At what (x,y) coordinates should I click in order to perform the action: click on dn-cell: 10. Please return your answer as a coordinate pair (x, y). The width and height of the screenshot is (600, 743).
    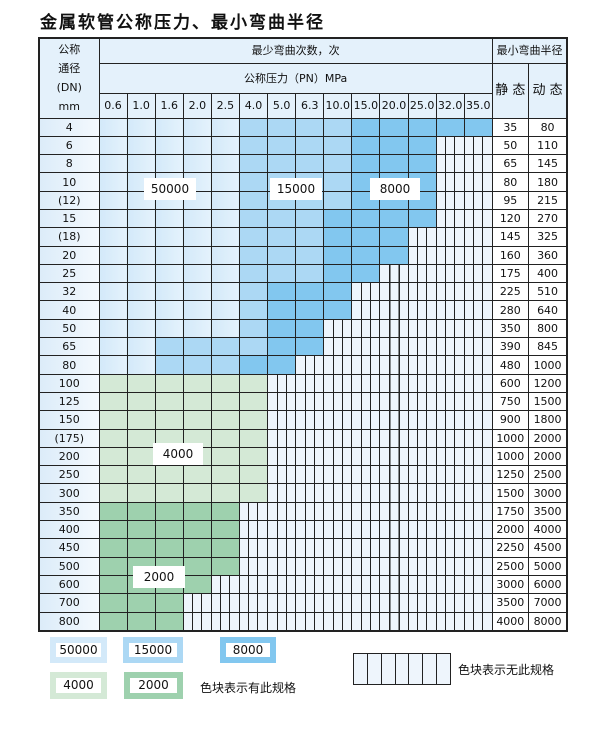
    Looking at the image, I should click on (69, 182).